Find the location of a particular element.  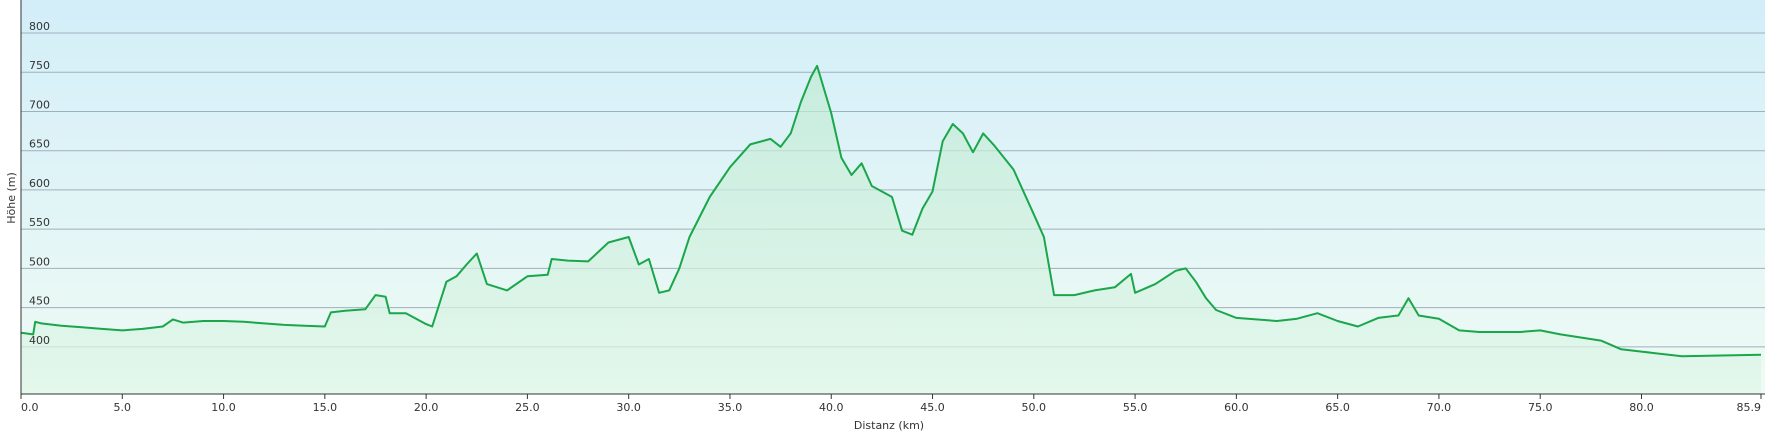

y-tick-label: 650 is located at coordinates (39, 144).